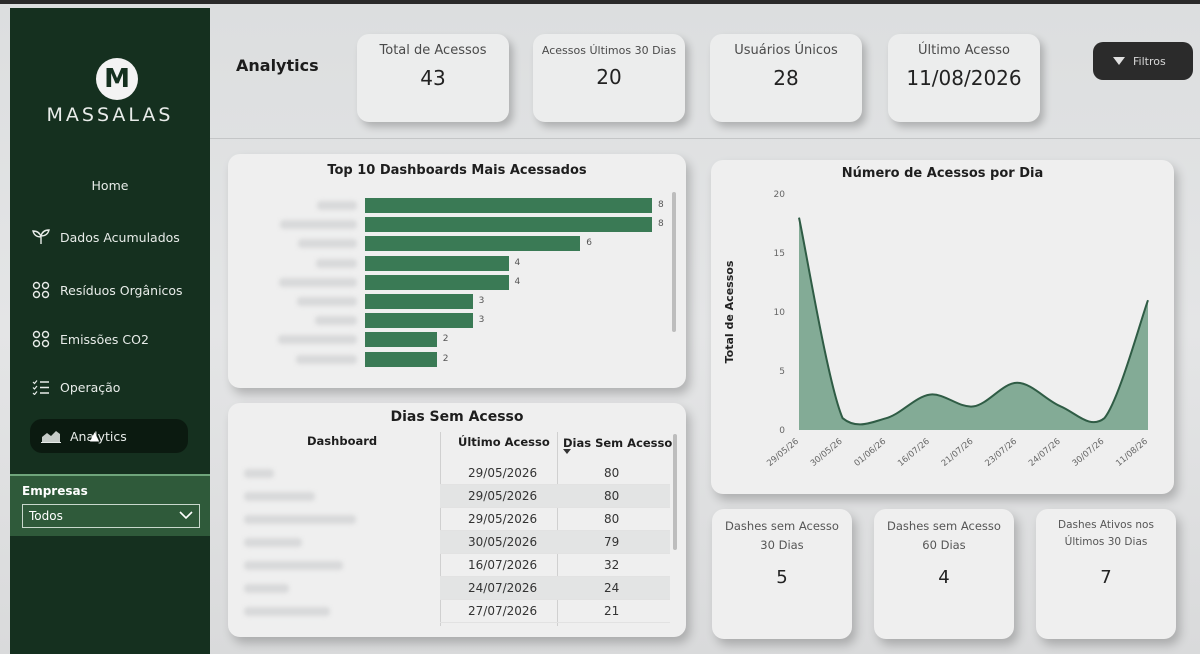 The height and width of the screenshot is (654, 1200). I want to click on filter-icon, so click(1119, 61).